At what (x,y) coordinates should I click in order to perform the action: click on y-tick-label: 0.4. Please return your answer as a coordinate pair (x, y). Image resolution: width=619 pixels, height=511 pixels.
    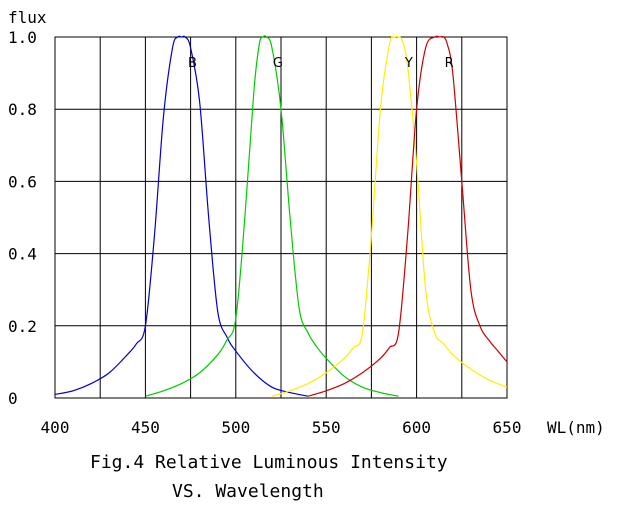
    Looking at the image, I should click on (22, 254).